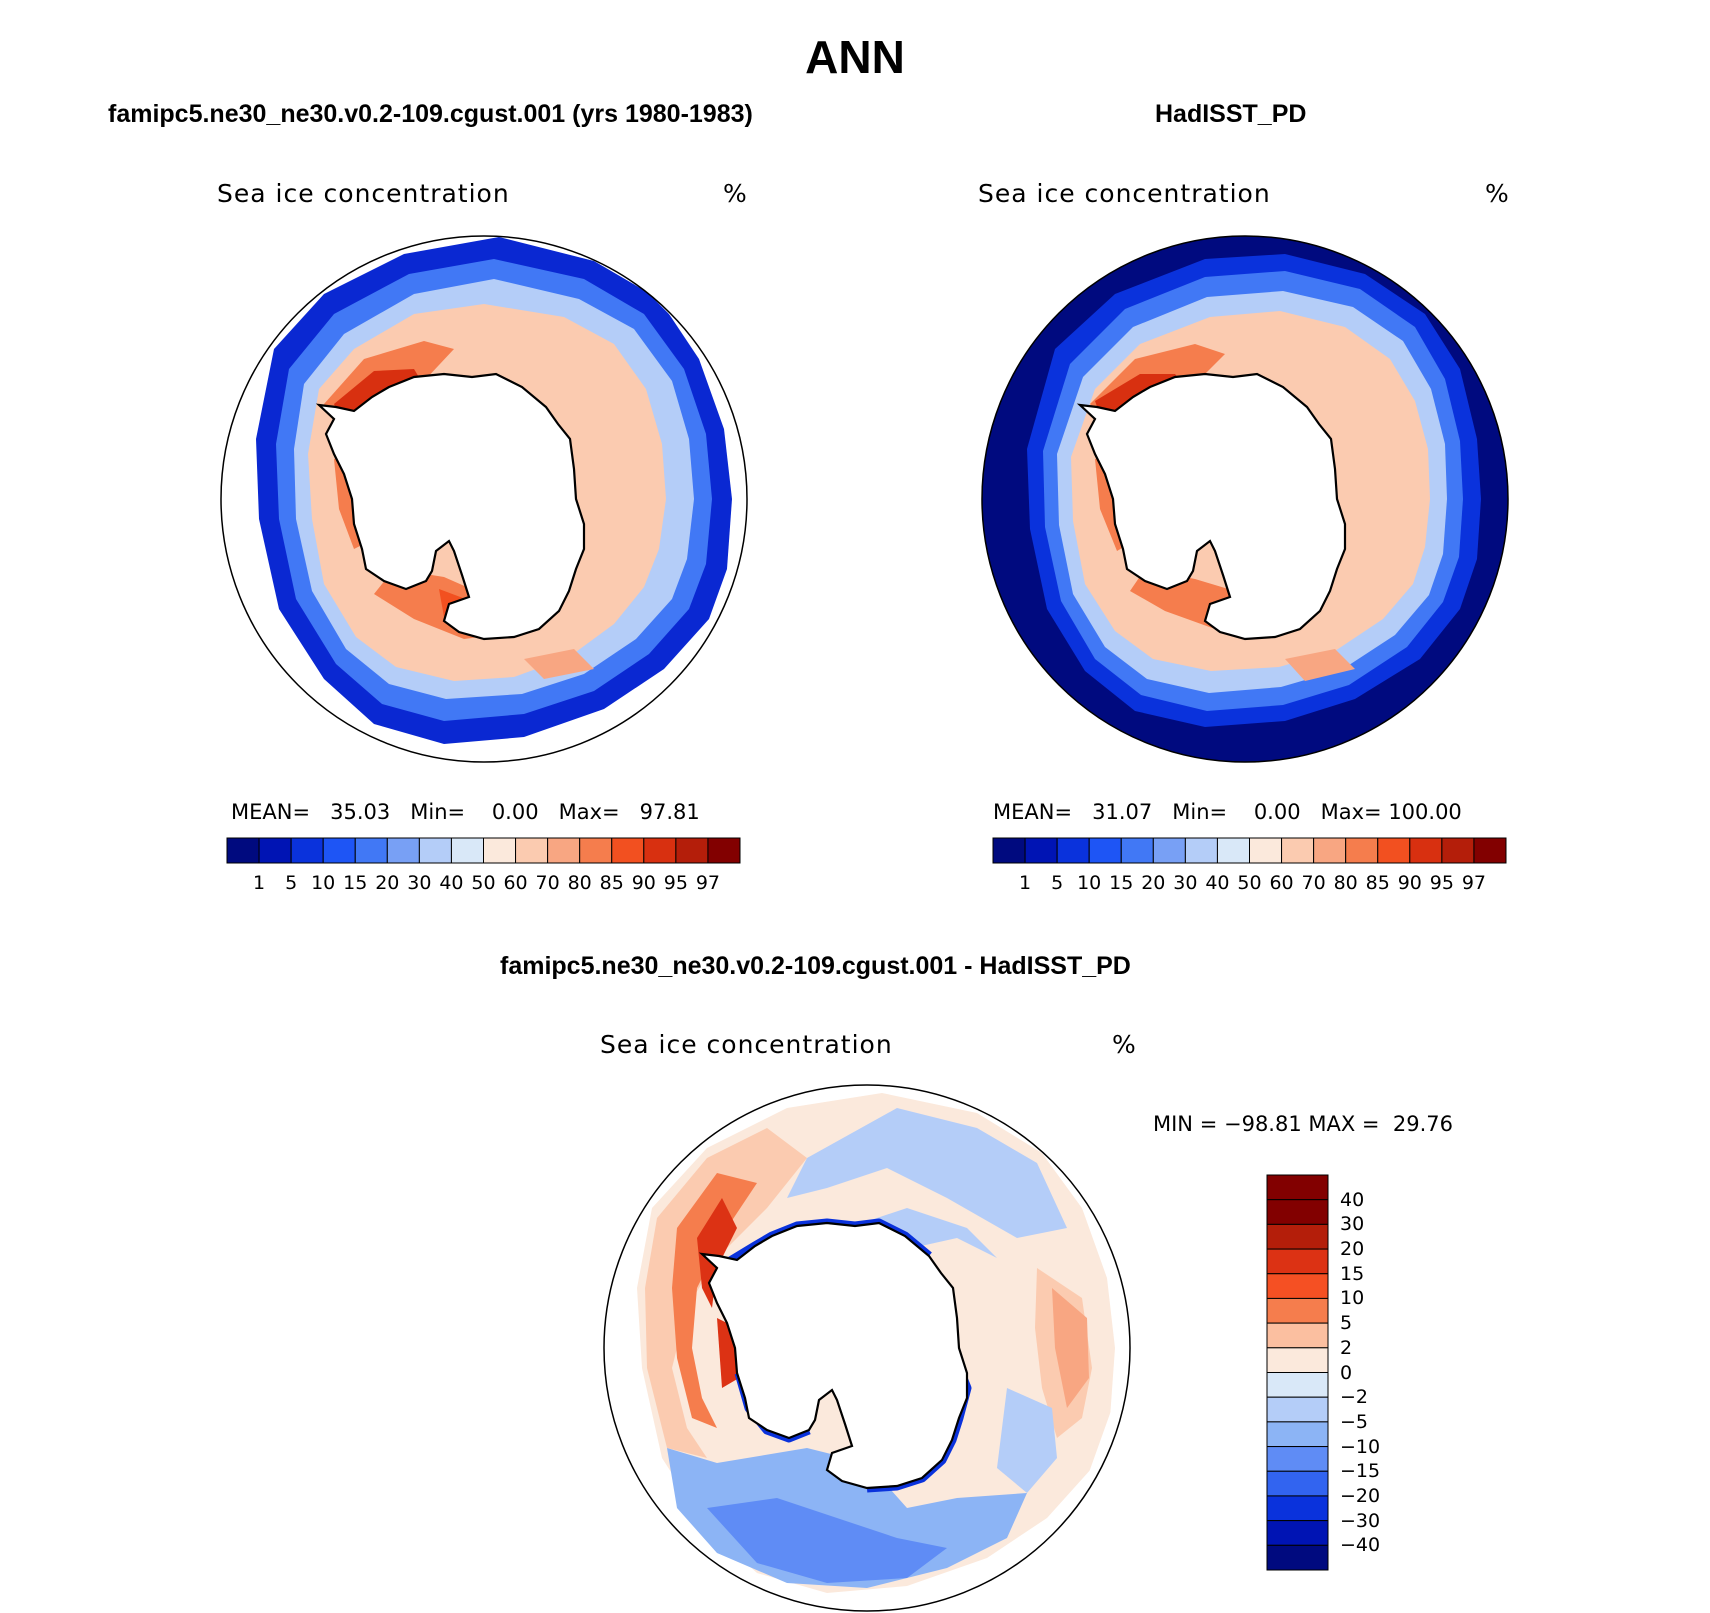 This screenshot has height=1613, width=1710. I want to click on max-value: 100.00, so click(1425, 812).